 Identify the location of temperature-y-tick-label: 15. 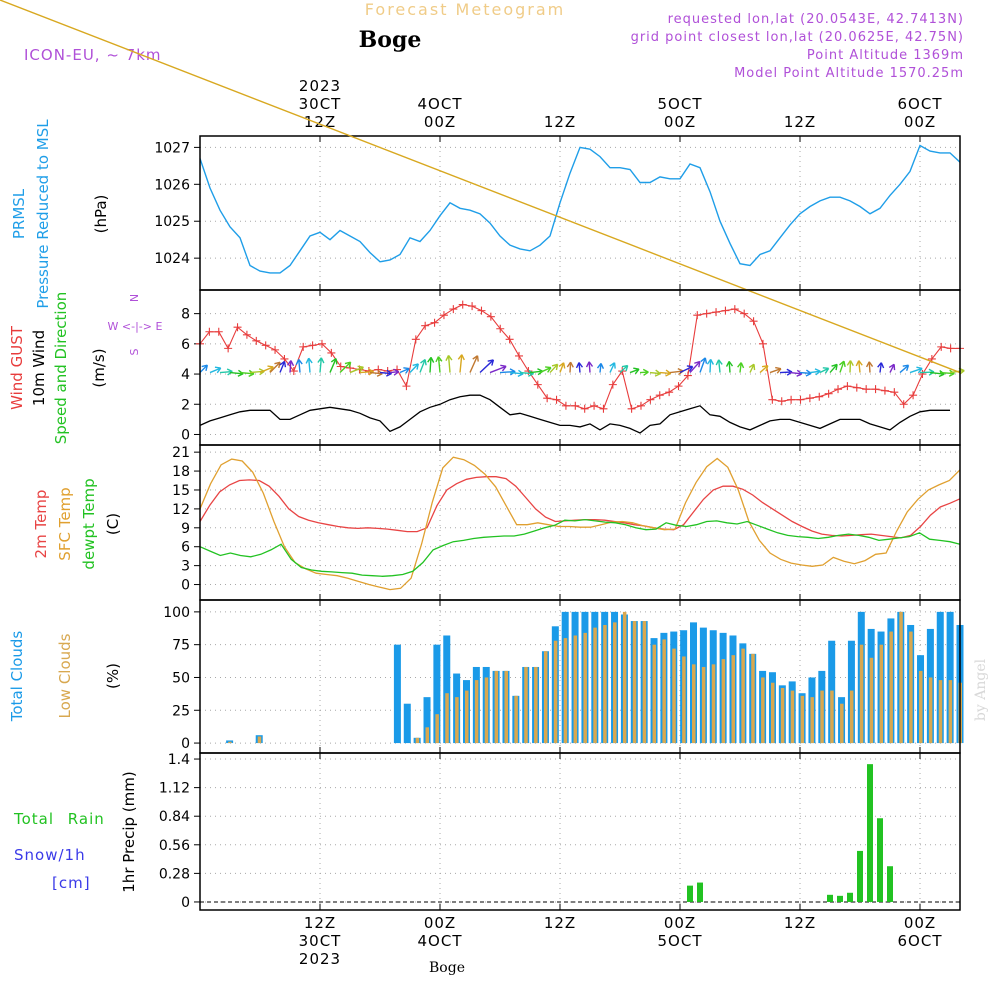
(181, 491).